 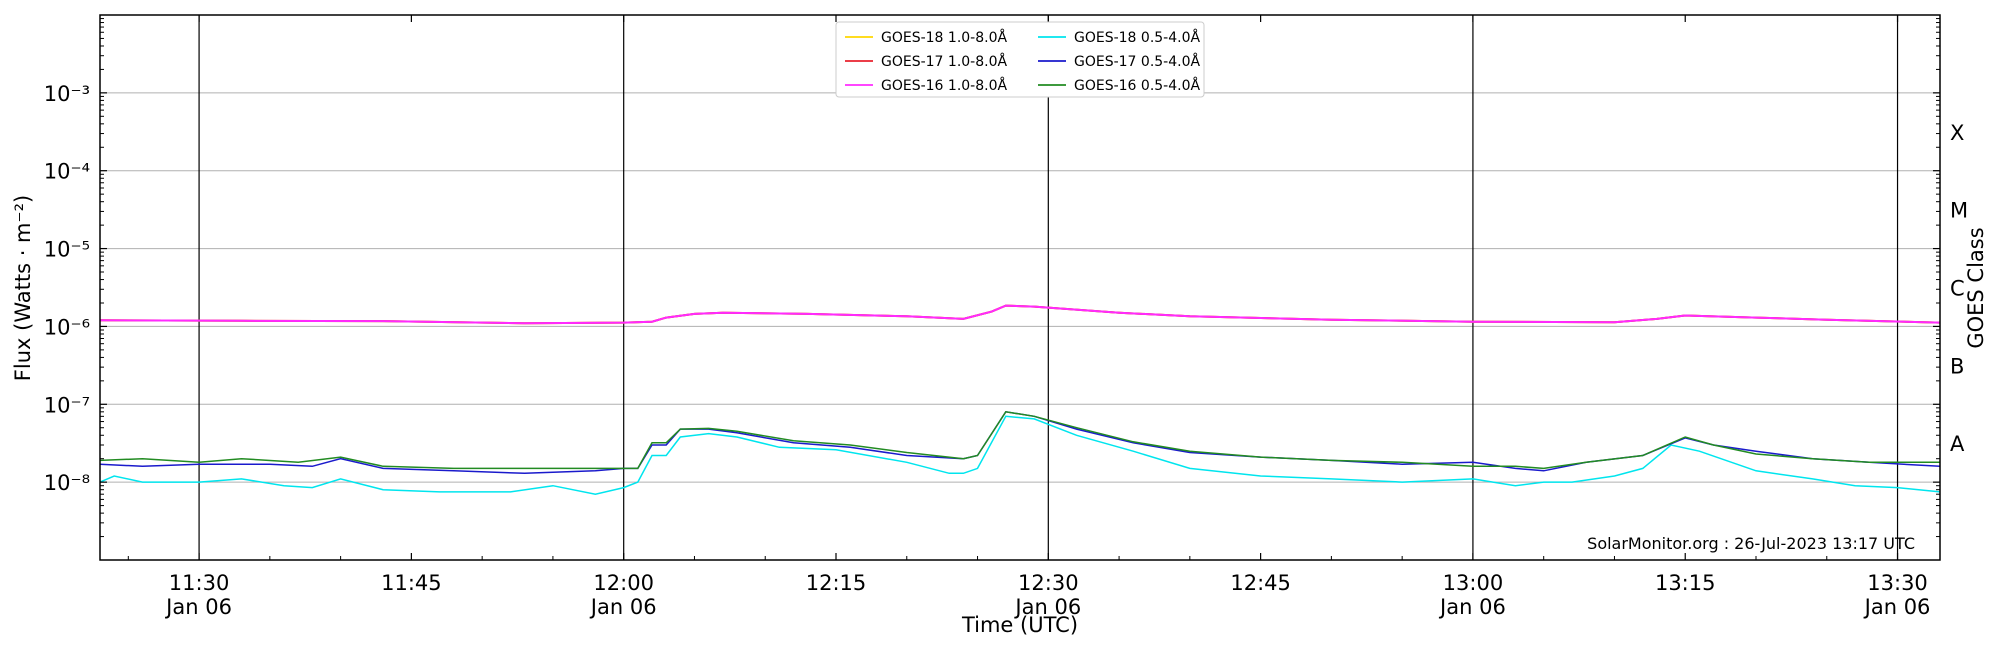 I want to click on y-tick-label: 10⁻⁵, so click(x=67, y=250).